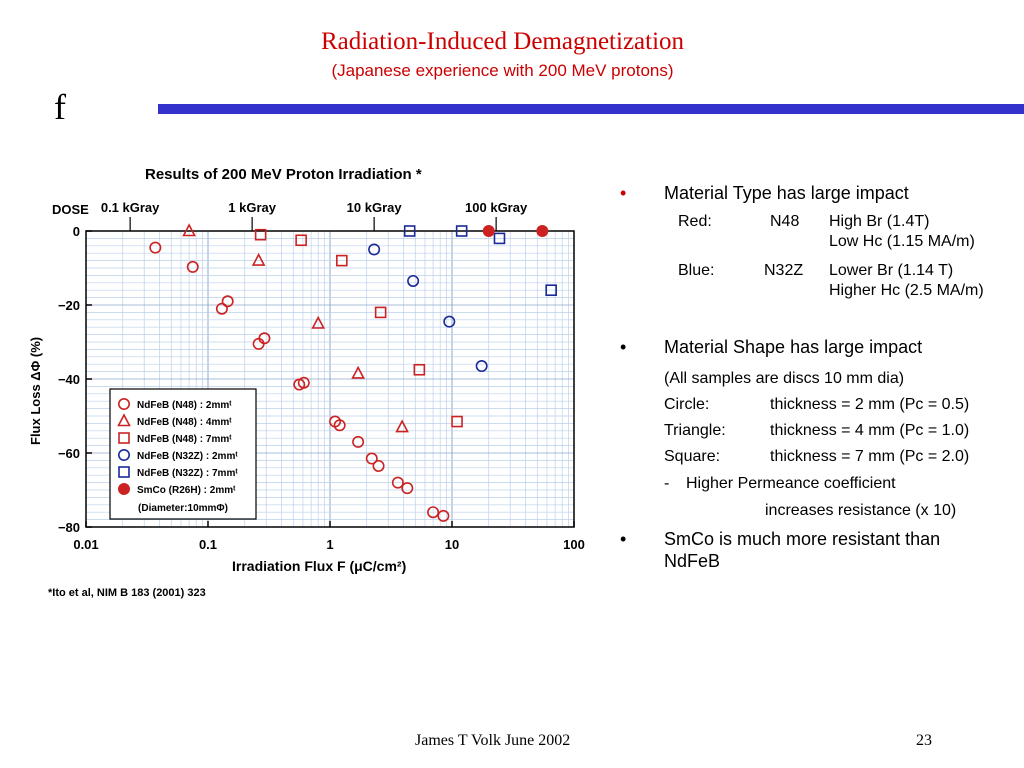  What do you see at coordinates (329, 544) in the screenshot?
I see `x-tick-label: 1` at bounding box center [329, 544].